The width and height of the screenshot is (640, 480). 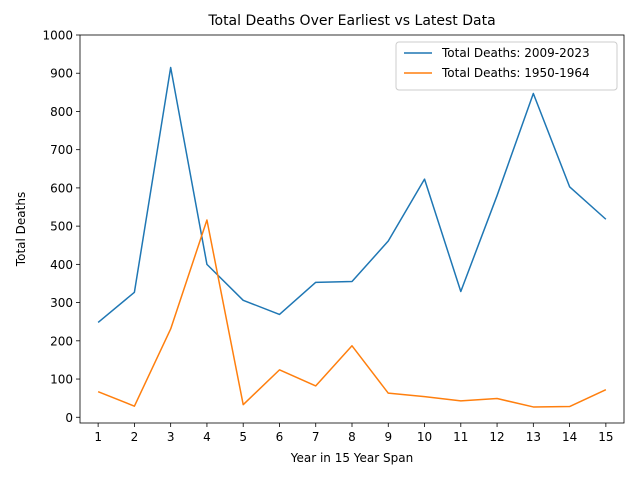 I want to click on x-tick-label: 15, so click(x=605, y=437).